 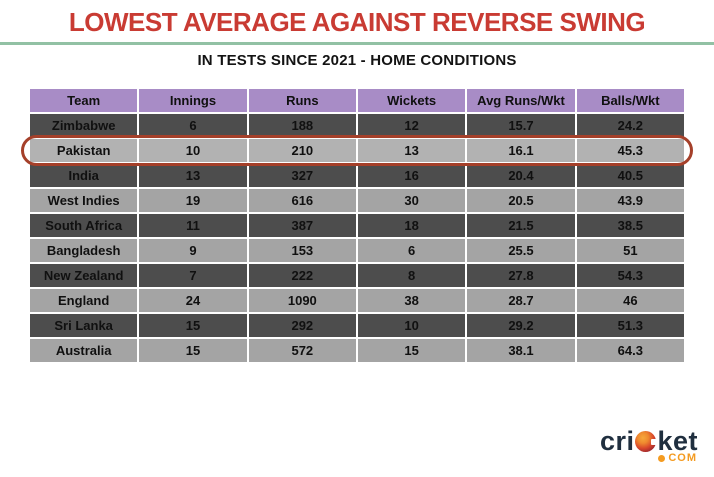 What do you see at coordinates (357, 250) in the screenshot?
I see `table-row-bangladesh: Bangladesh 9 153 6 25.5 51` at bounding box center [357, 250].